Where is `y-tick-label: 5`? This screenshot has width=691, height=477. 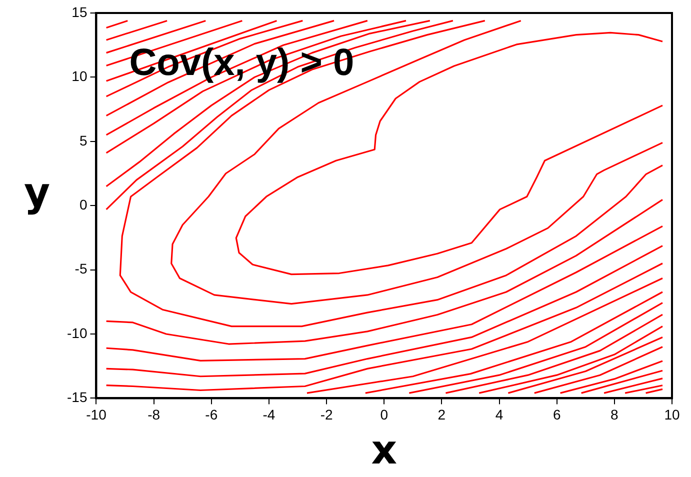
y-tick-label: 5 is located at coordinates (83, 140).